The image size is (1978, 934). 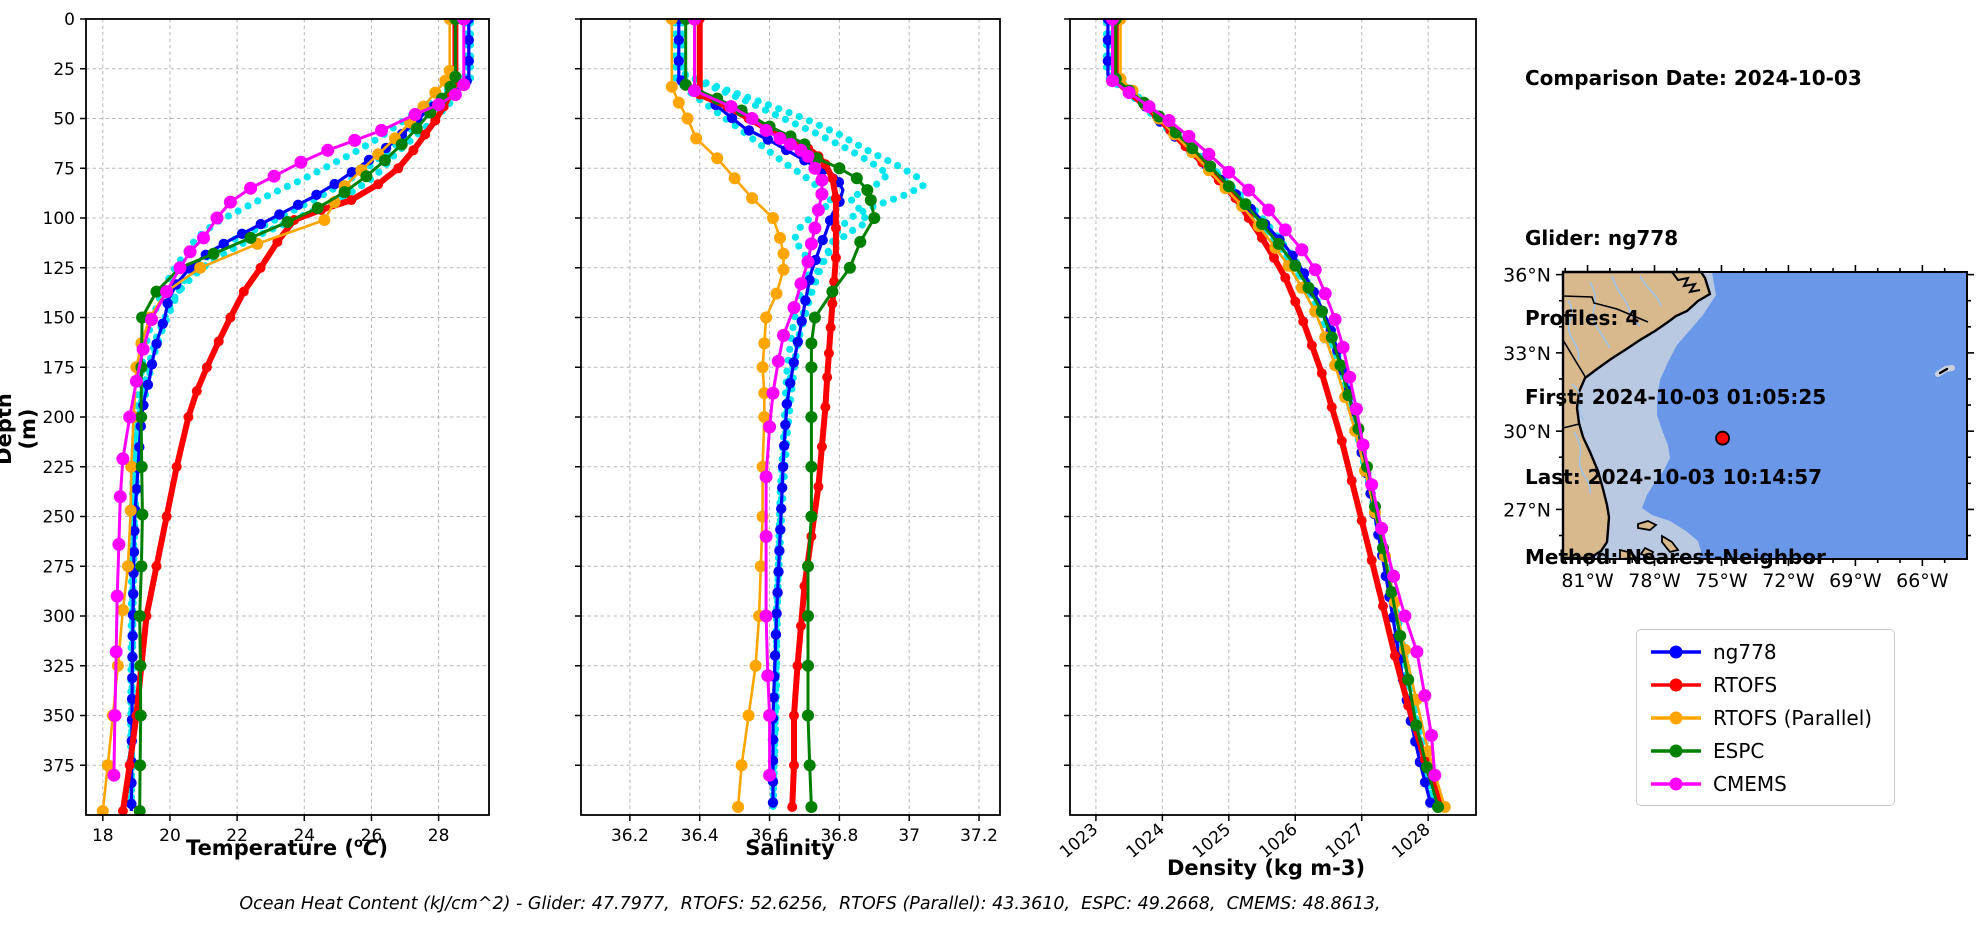 I want to click on svg-text: 22, so click(x=237, y=836).